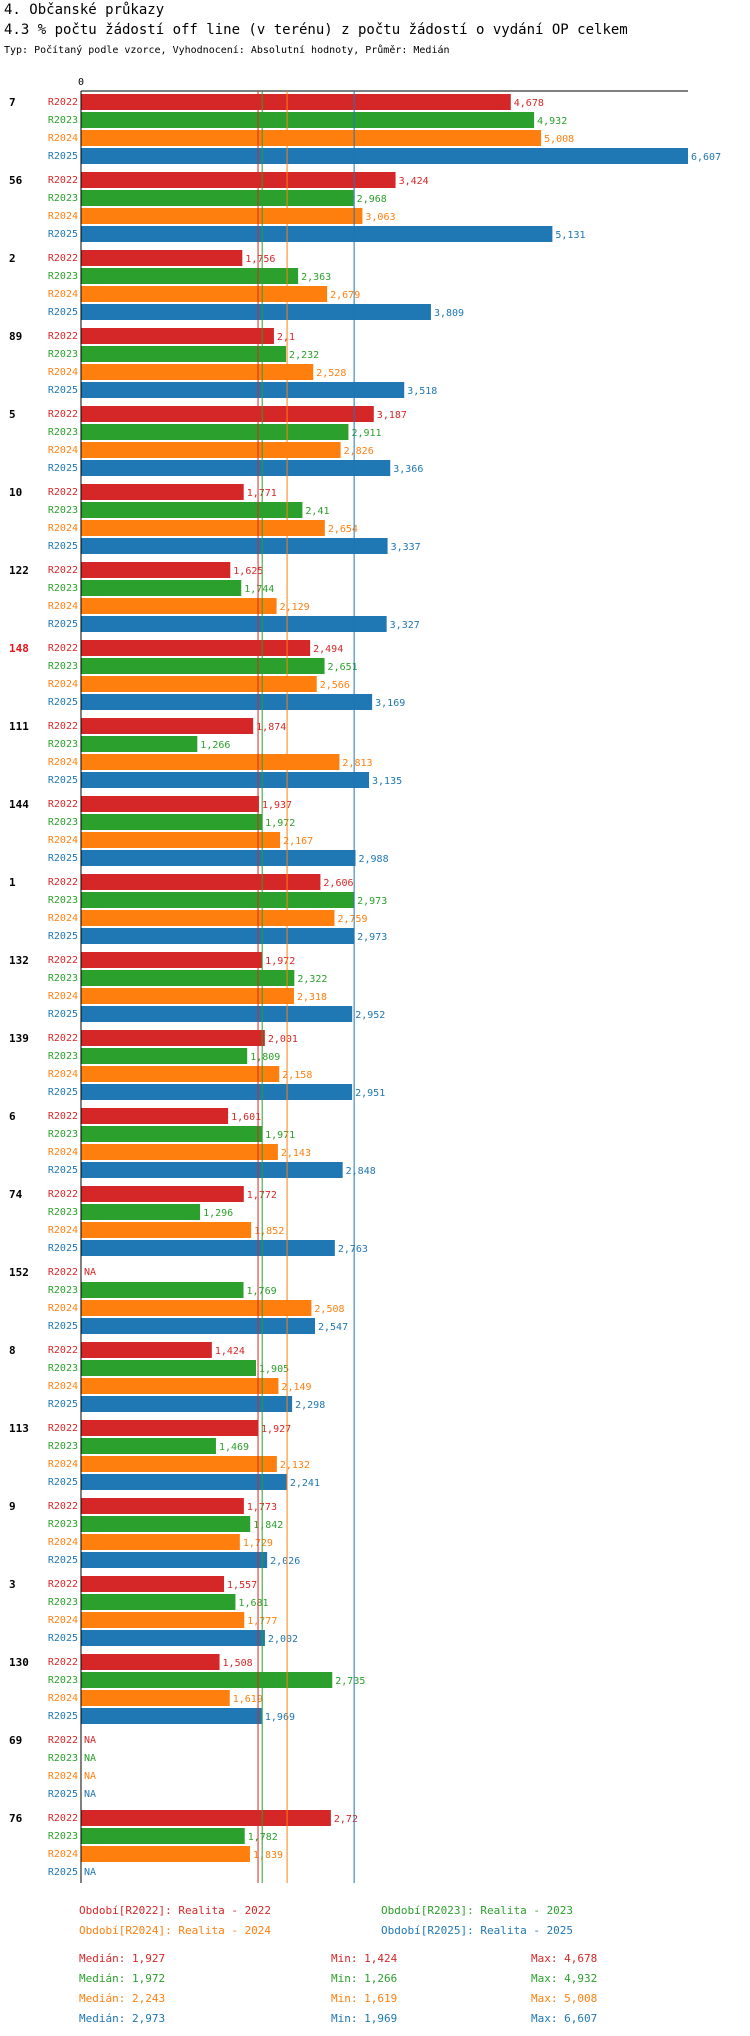  I want to click on data-label: 5,131, so click(570, 235).